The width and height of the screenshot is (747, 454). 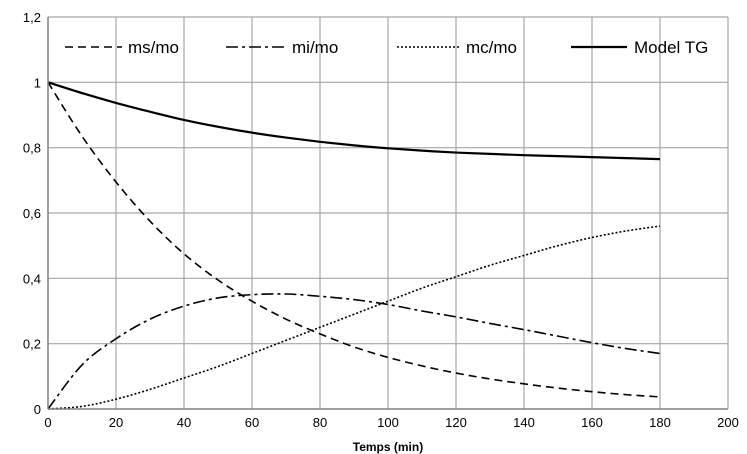 What do you see at coordinates (354, 121) in the screenshot?
I see `series-line-model-tg` at bounding box center [354, 121].